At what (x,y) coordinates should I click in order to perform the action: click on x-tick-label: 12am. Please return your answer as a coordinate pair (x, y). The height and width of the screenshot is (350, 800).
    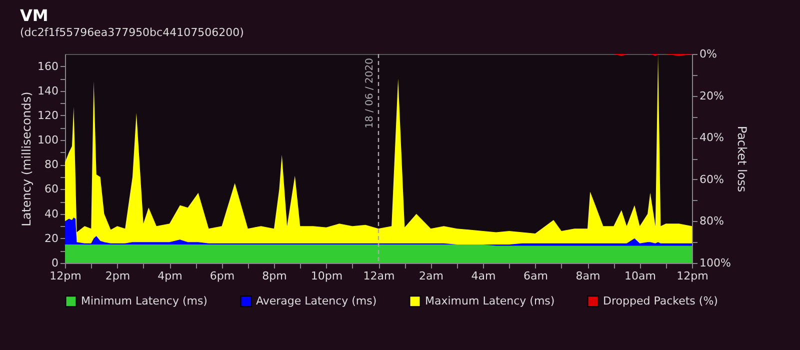
    Looking at the image, I should click on (379, 276).